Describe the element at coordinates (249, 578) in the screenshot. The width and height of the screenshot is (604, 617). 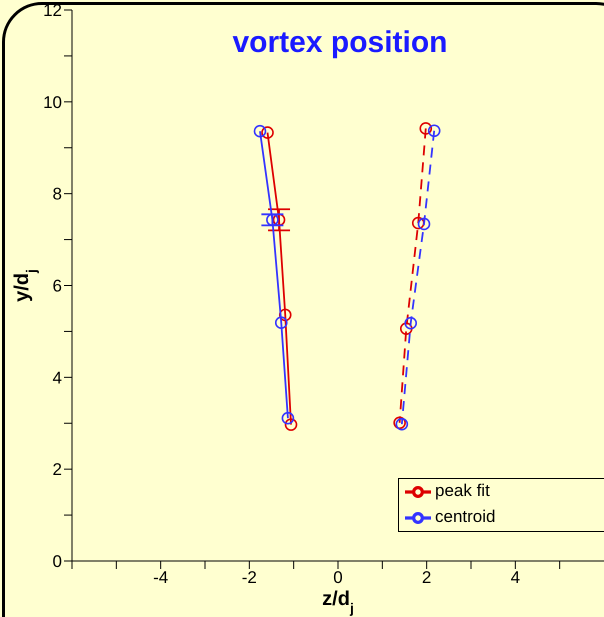
I see `x-tick-label: -2` at that location.